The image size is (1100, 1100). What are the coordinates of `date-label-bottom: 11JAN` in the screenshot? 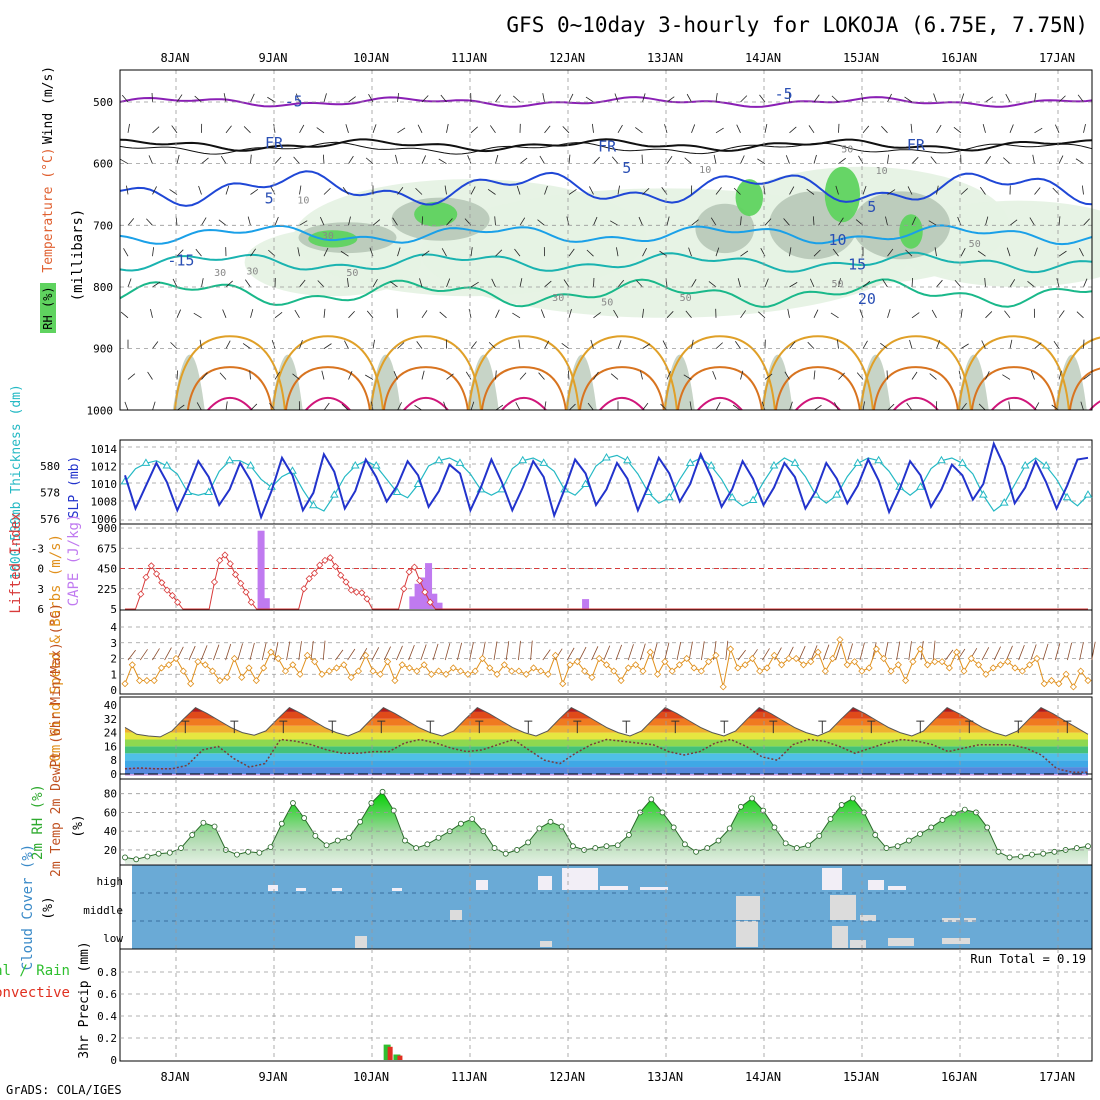 It's located at (469, 1077).